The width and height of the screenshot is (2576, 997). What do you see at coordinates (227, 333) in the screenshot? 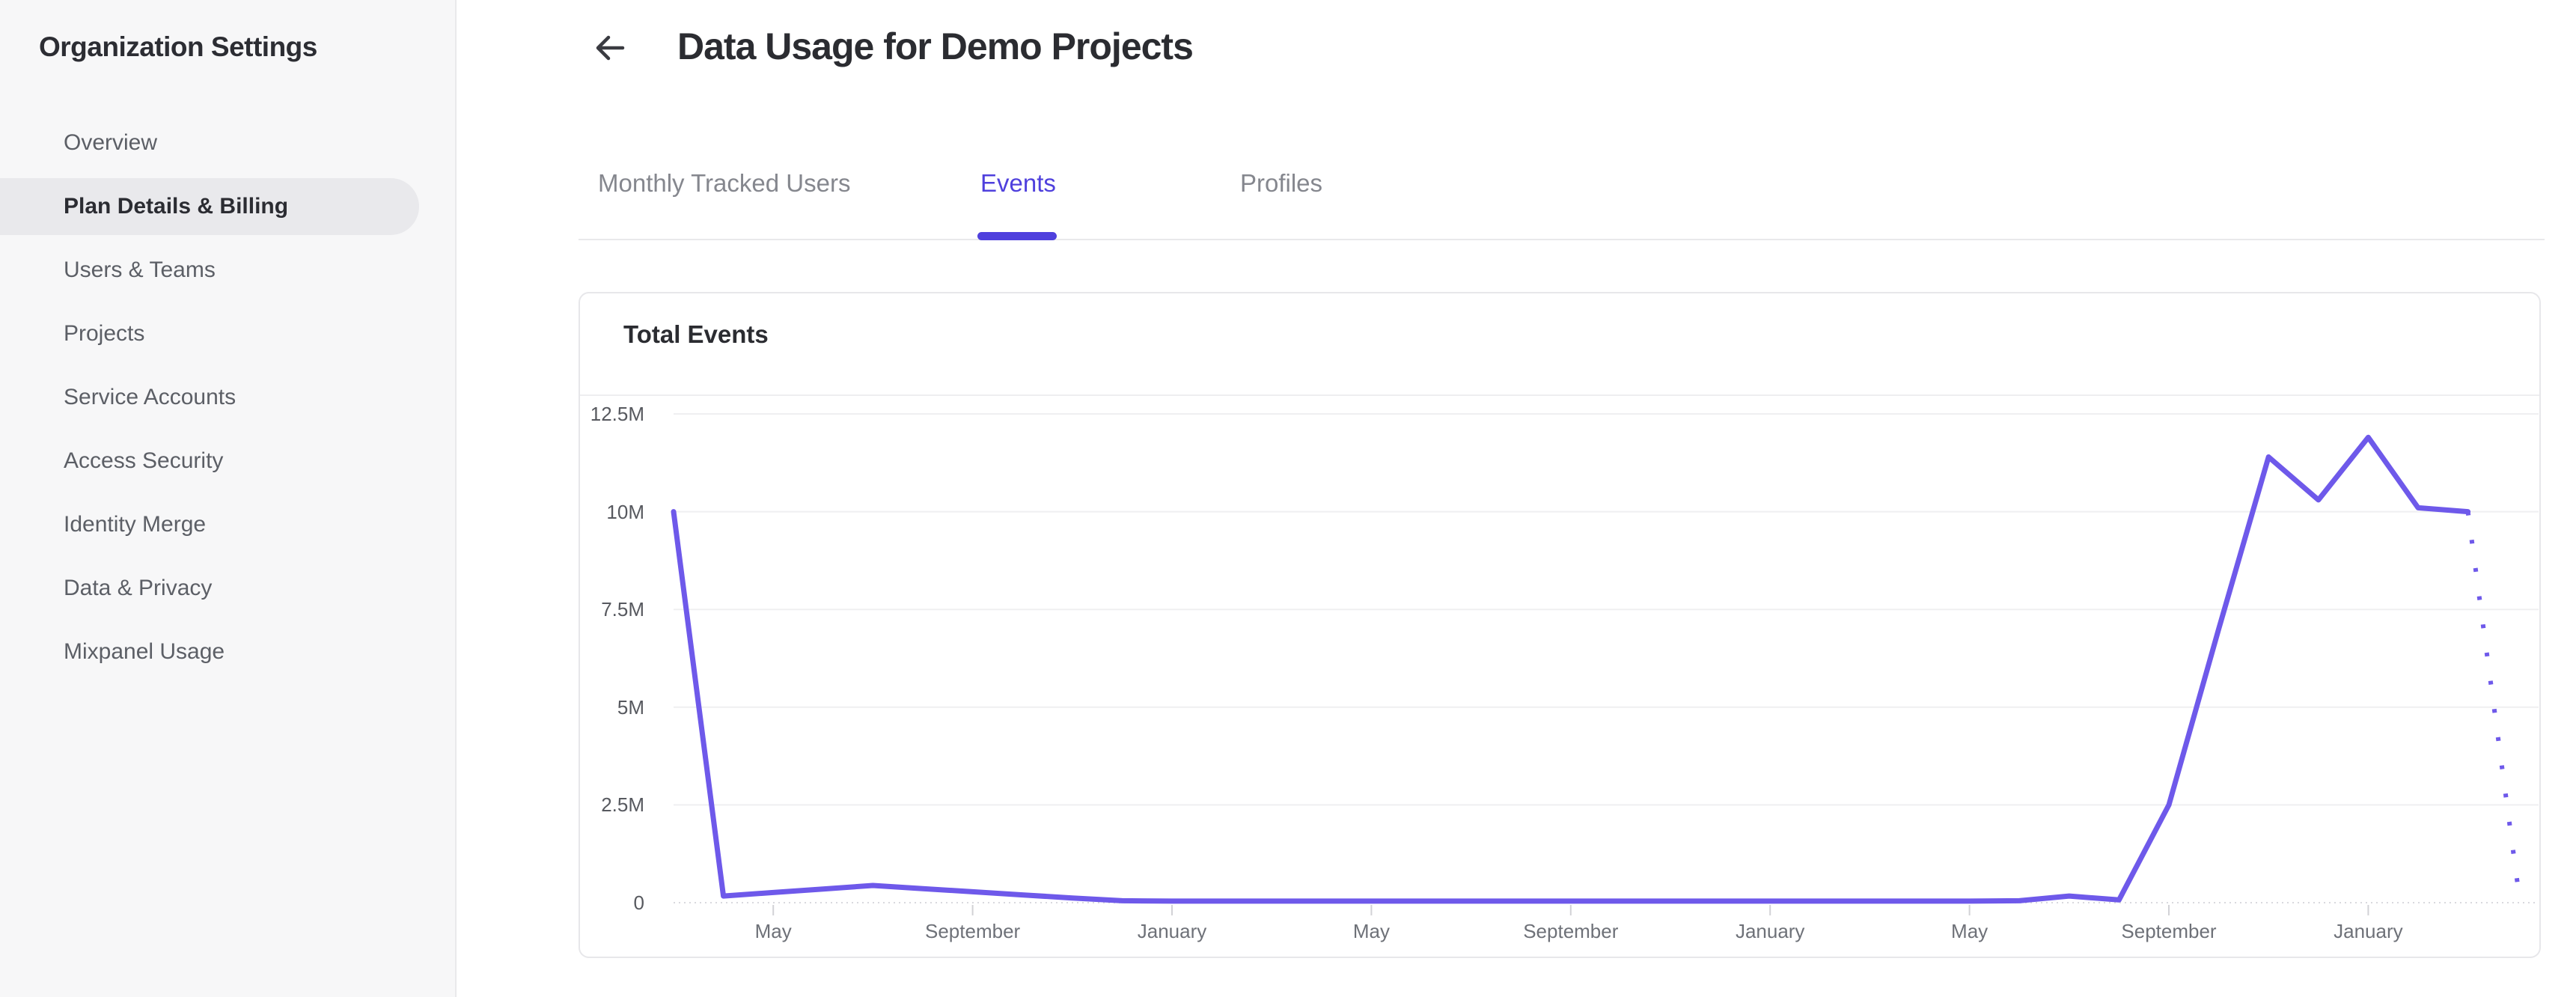
I see `sidebar-item-projects: Projects` at bounding box center [227, 333].